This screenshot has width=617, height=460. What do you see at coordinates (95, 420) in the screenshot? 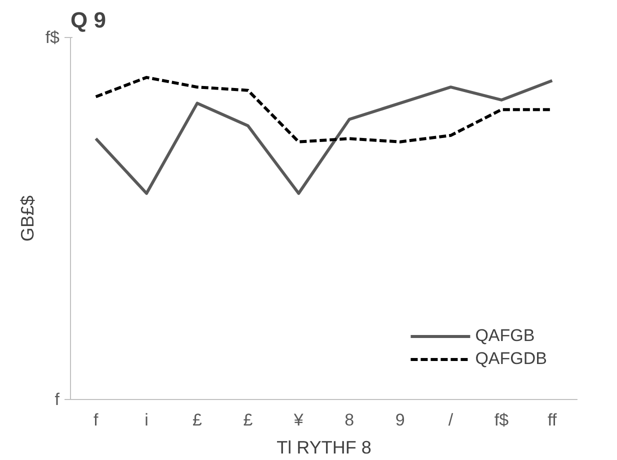
I see `x-tick-label: f` at bounding box center [95, 420].